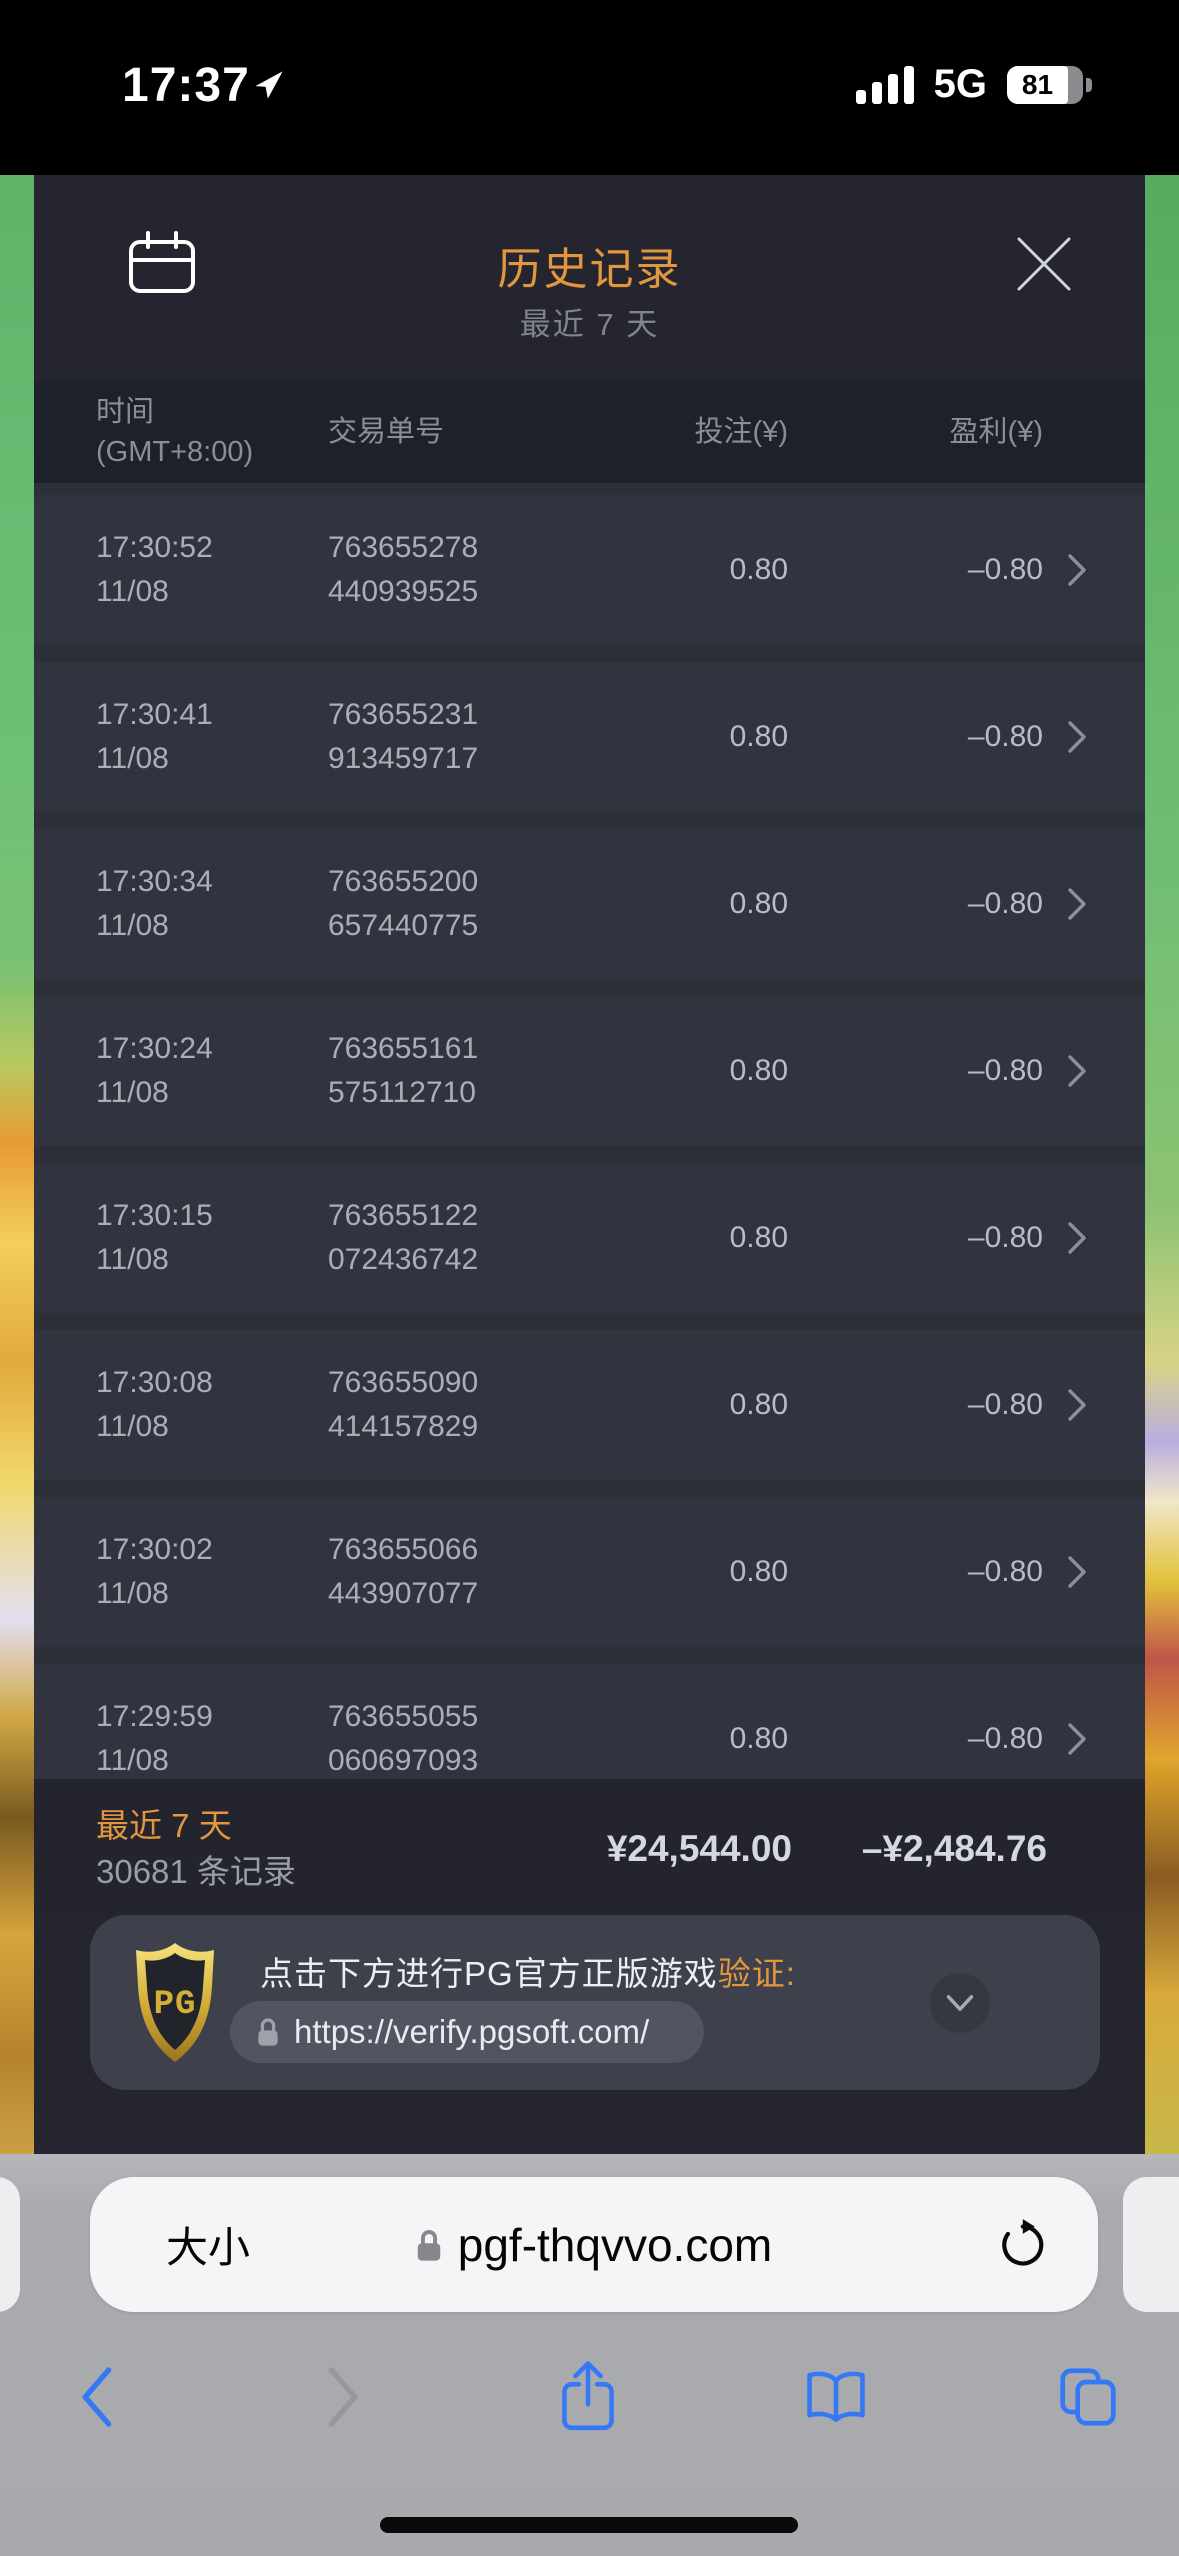 The height and width of the screenshot is (2556, 1179). I want to click on network-type-label: 5G, so click(960, 84).